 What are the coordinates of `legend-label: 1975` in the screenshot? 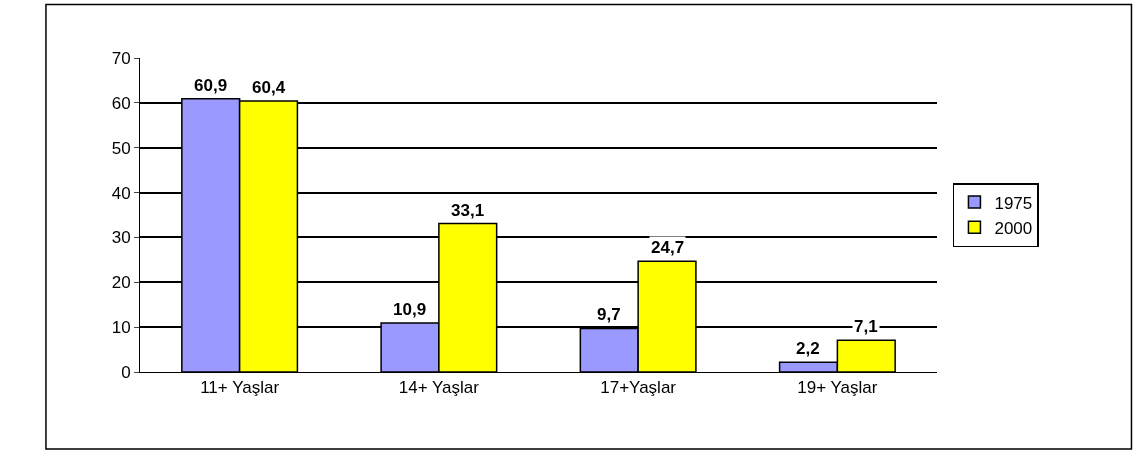 It's located at (1013, 203).